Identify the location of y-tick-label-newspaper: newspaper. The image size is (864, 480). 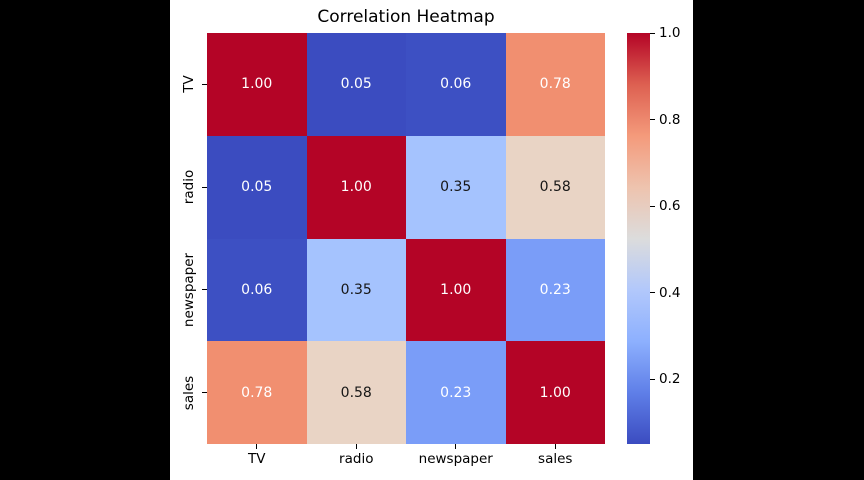
(189, 289).